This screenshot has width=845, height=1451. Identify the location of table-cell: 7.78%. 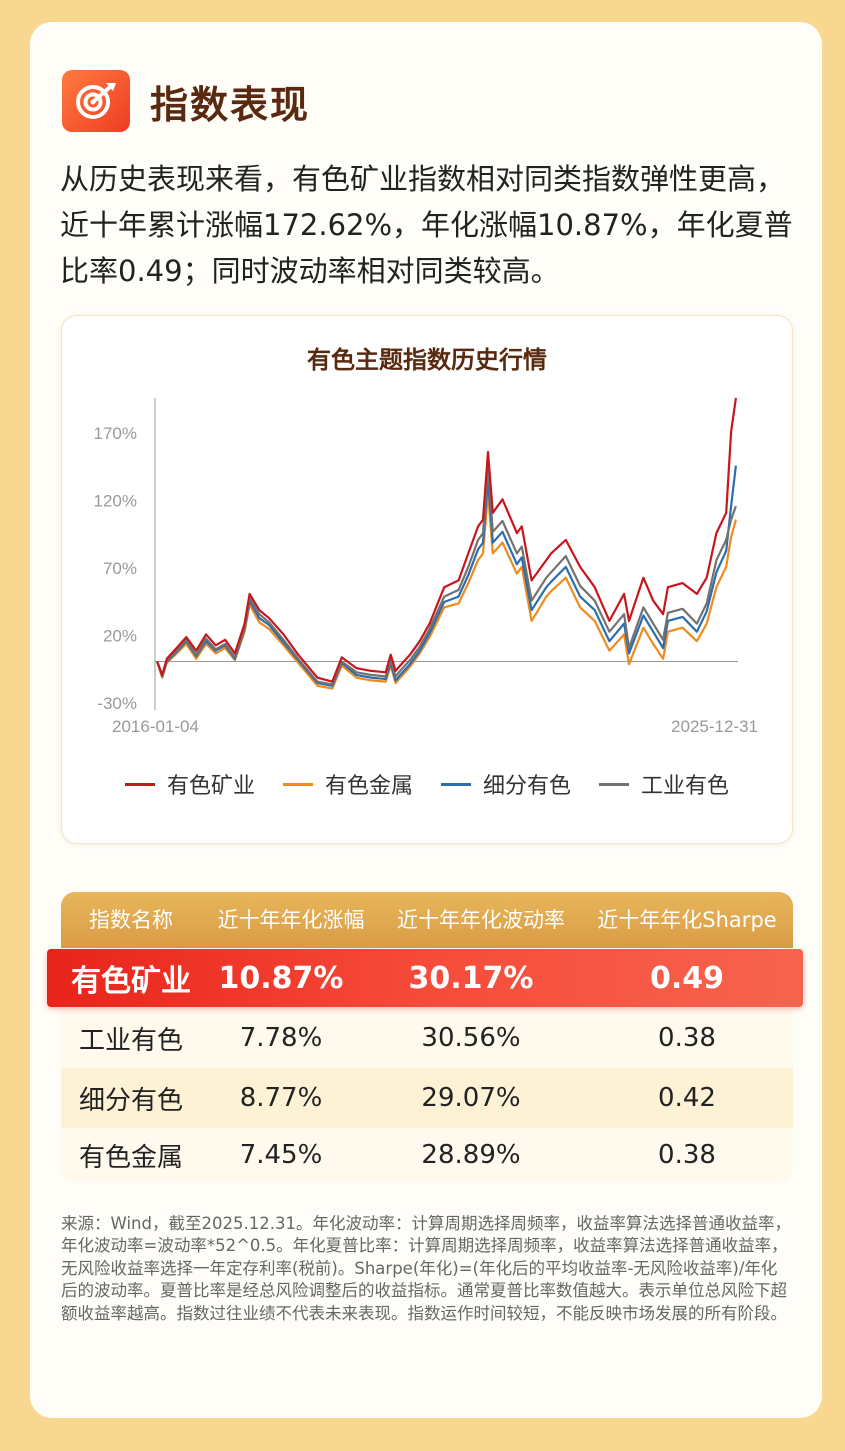
(281, 1038).